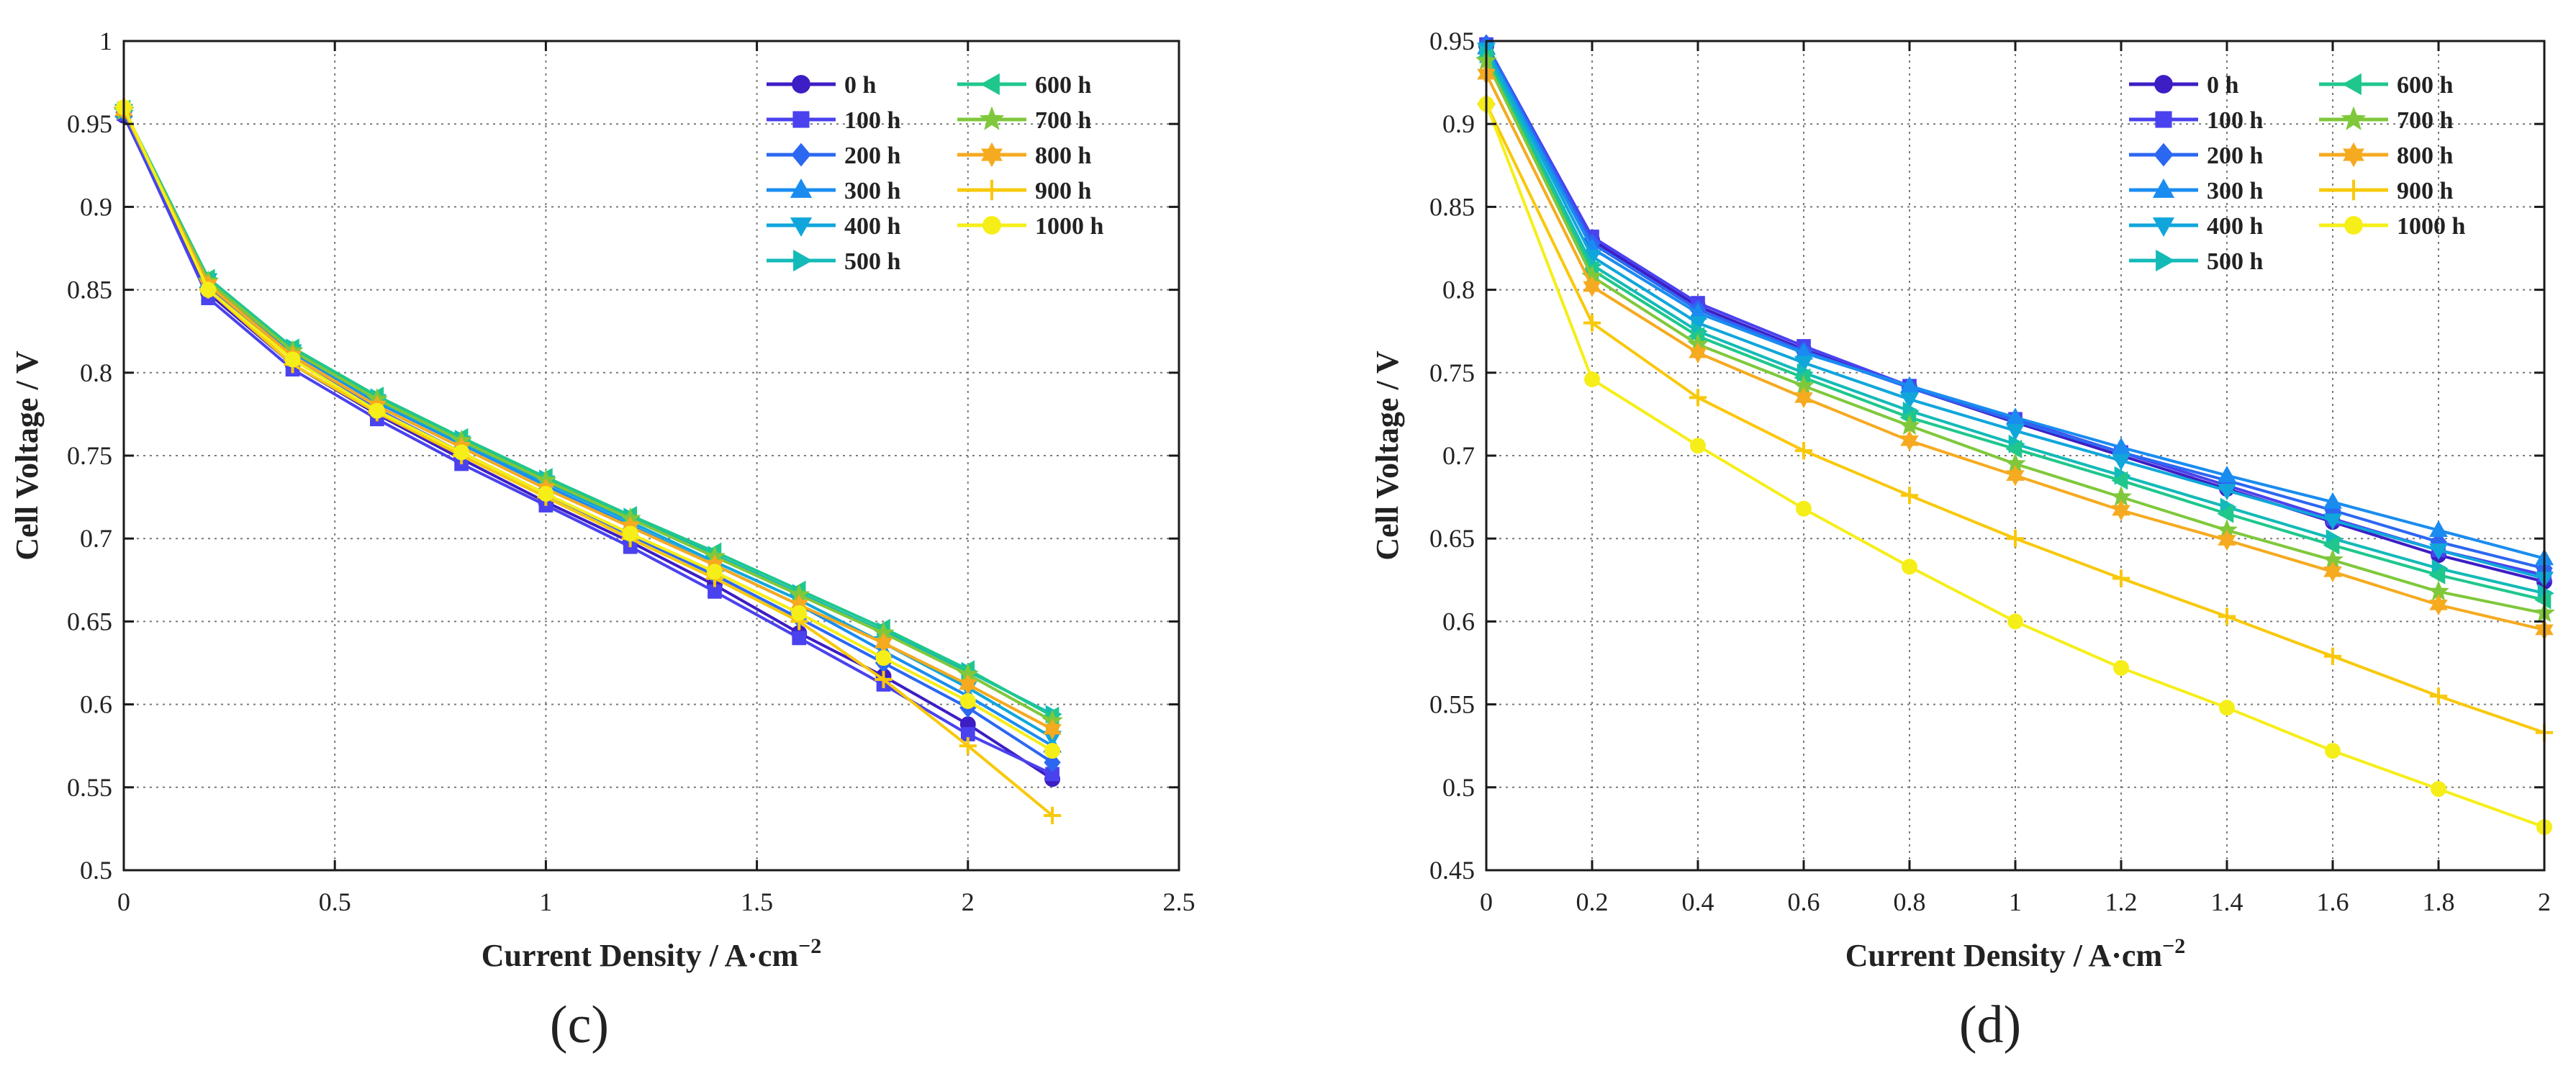 The width and height of the screenshot is (2576, 1066). What do you see at coordinates (1804, 901) in the screenshot?
I see `x-tick-label: 0.6` at bounding box center [1804, 901].